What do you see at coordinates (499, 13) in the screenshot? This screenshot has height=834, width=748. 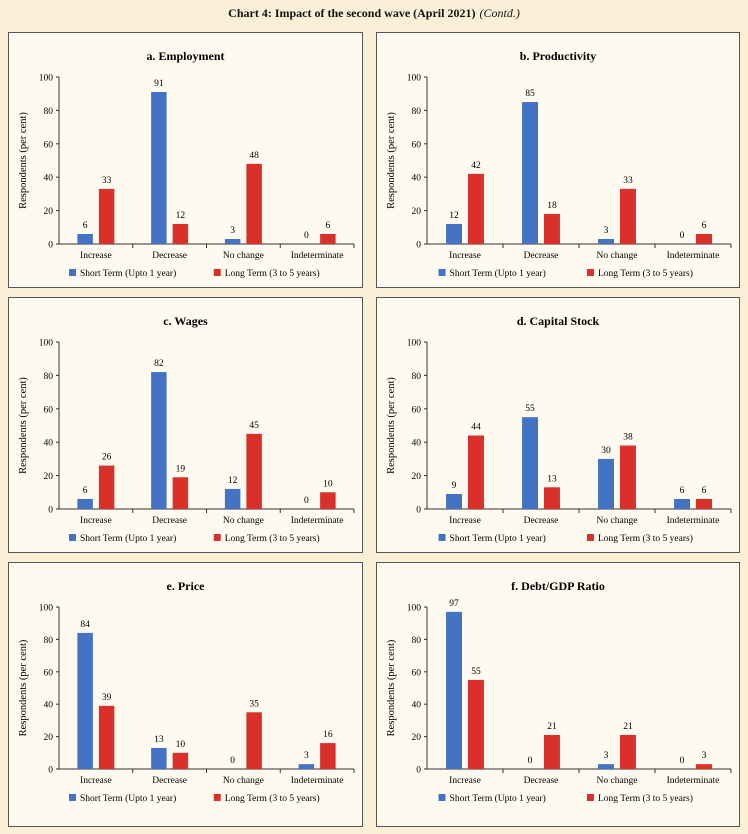 I see `page-title-suffix: (Contd.)` at bounding box center [499, 13].